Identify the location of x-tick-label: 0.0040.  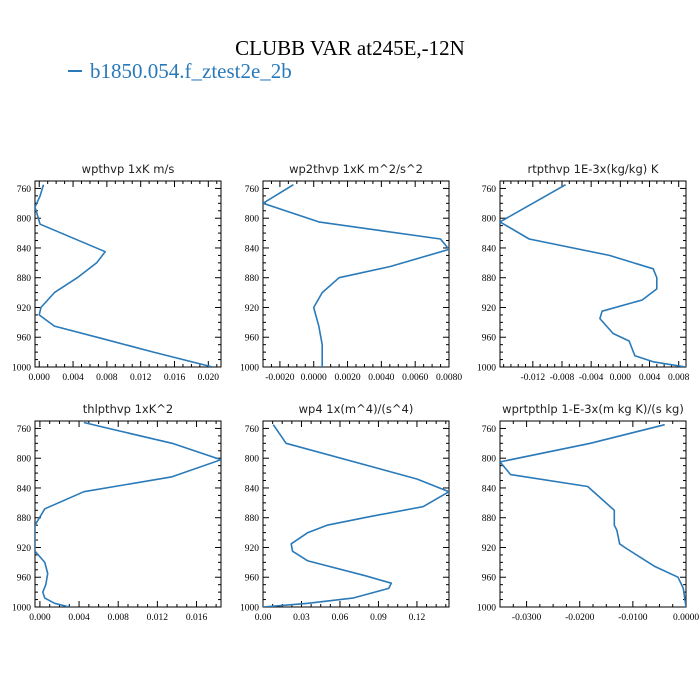
(381, 378).